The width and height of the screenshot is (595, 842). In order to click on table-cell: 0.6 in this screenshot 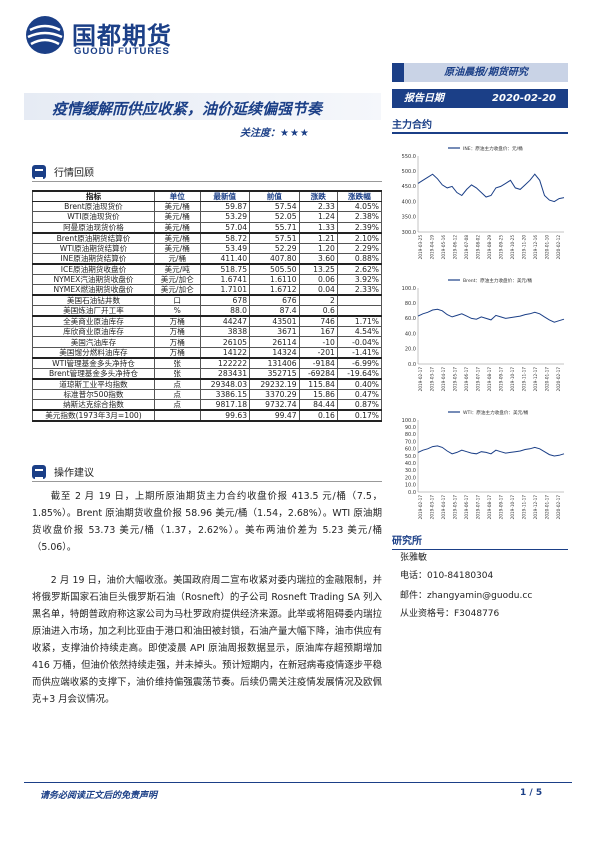, I will do `click(318, 311)`.